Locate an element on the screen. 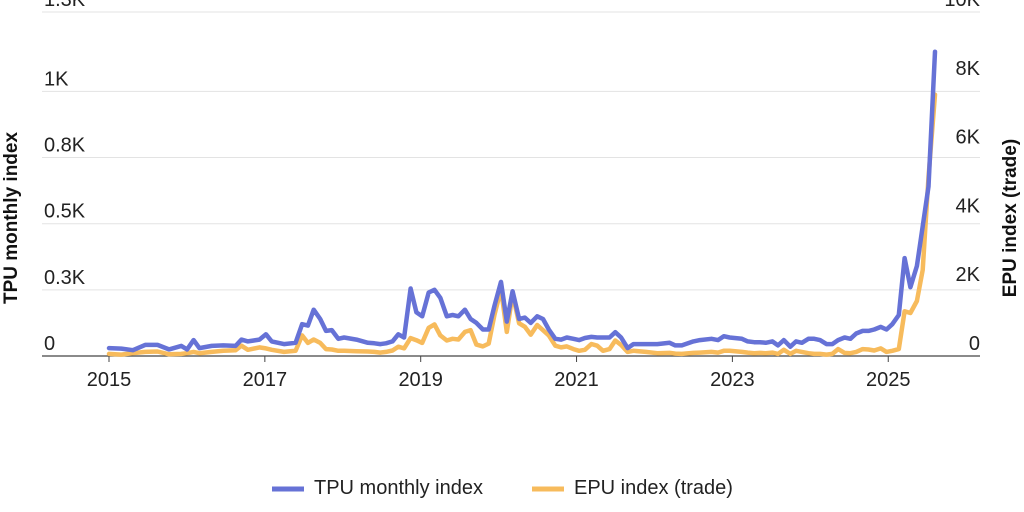 This screenshot has height=512, width=1024. left-y-axis-ticks: 0 0.3K 0.5K 0.8K 1K 1.3K is located at coordinates (65, 177).